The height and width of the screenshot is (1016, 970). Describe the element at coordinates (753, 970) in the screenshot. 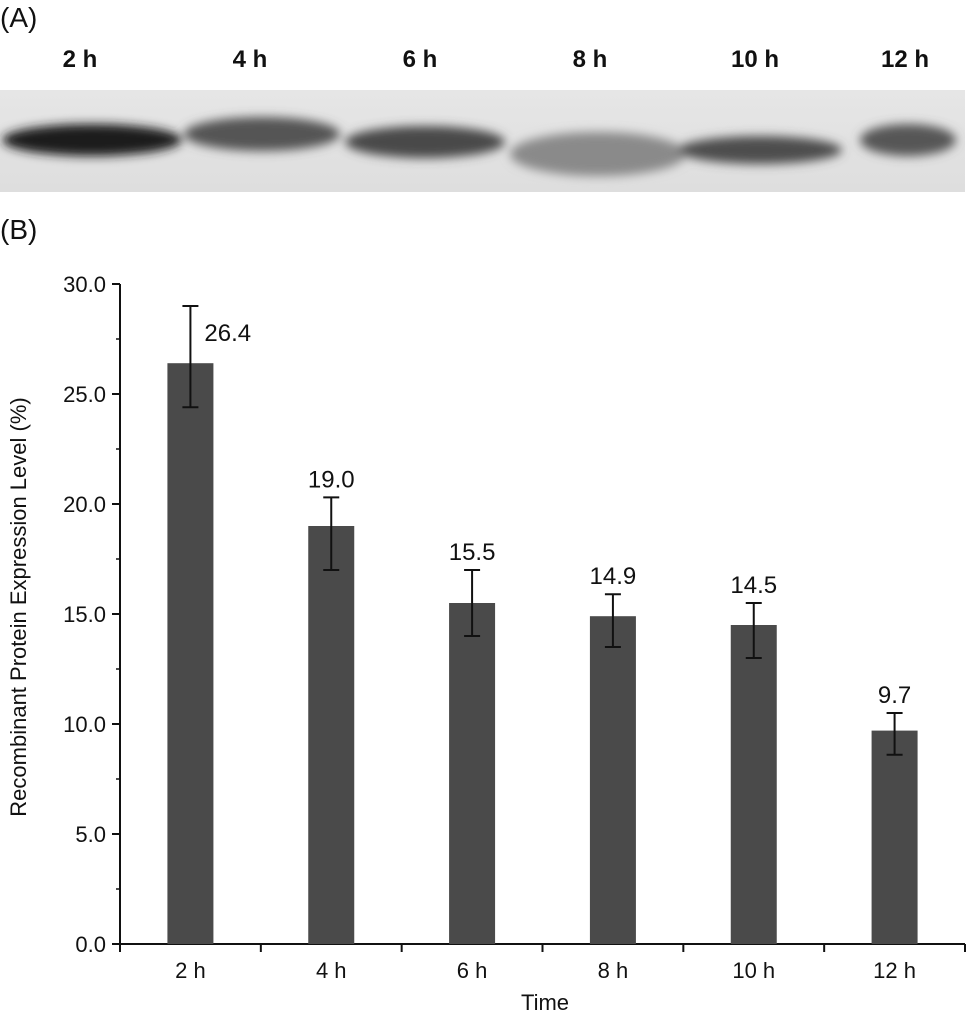

I see `x-tick-label: 10 h` at that location.